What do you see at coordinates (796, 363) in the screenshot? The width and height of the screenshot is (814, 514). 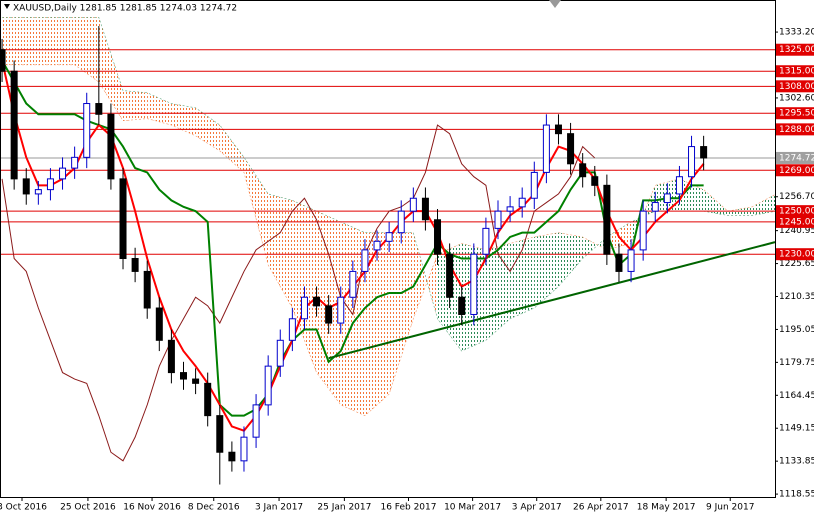 I see `y-tick-label: 1179.75` at bounding box center [796, 363].